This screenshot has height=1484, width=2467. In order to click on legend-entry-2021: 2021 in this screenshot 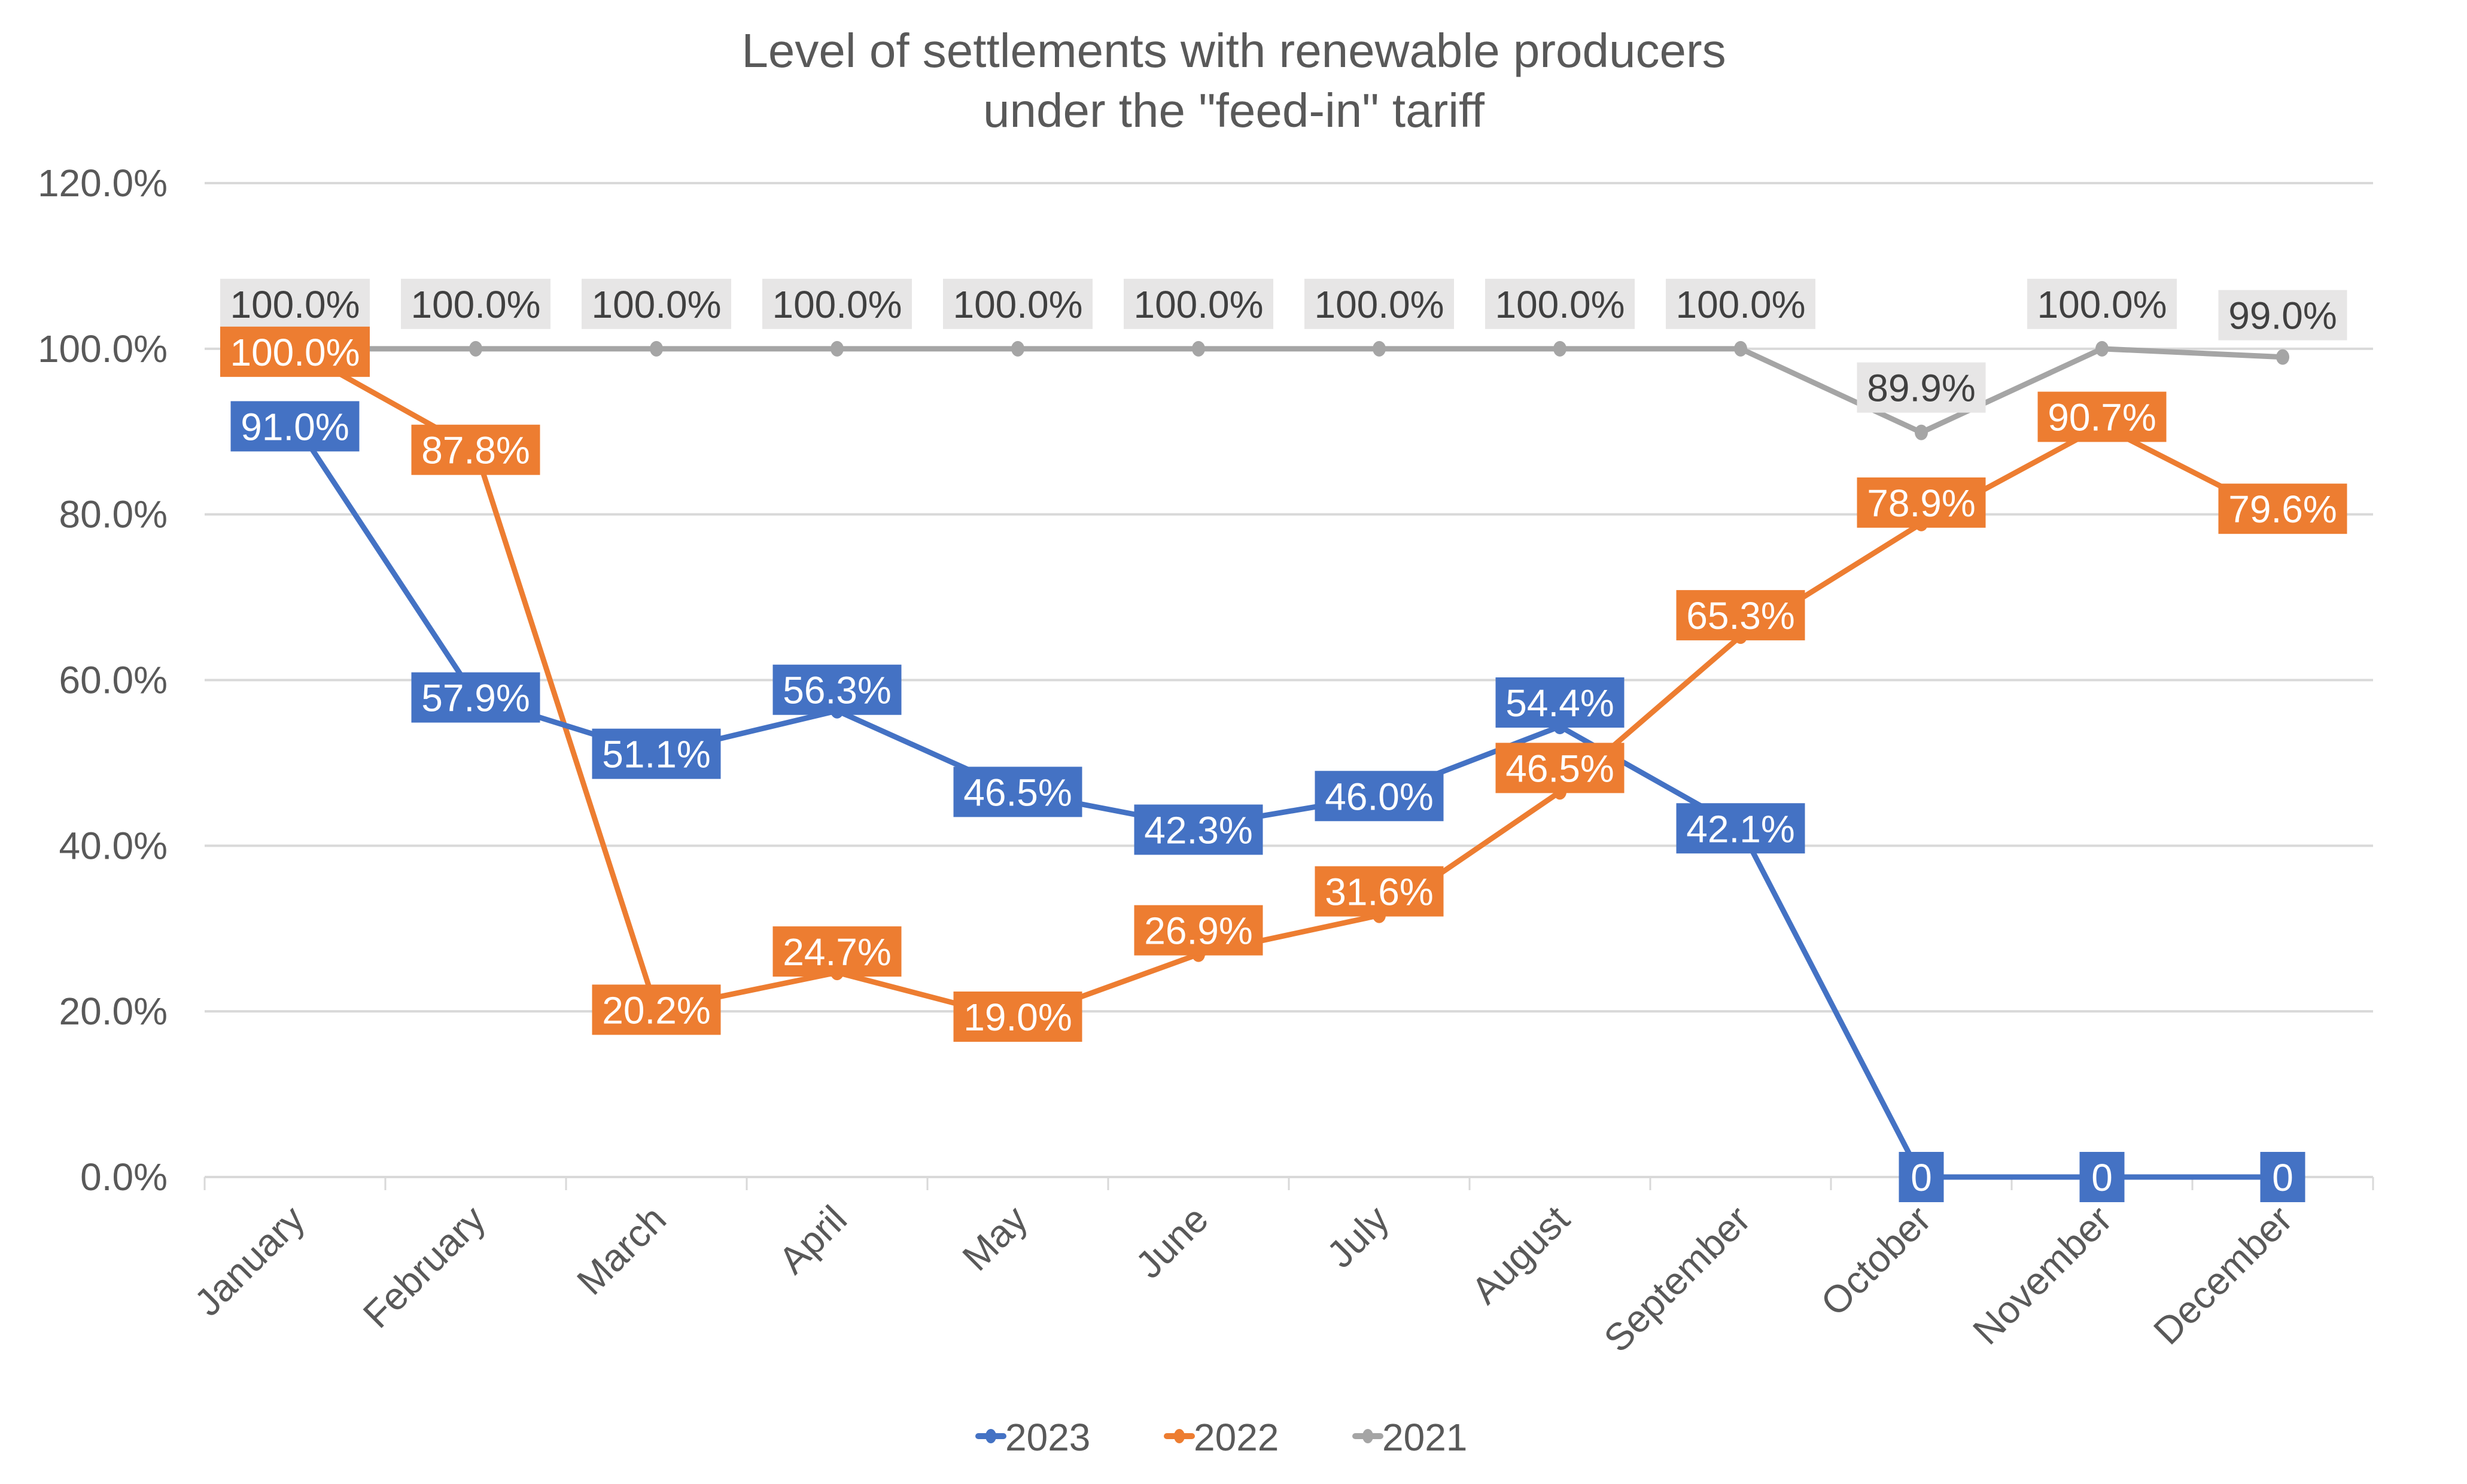, I will do `click(1409, 1437)`.